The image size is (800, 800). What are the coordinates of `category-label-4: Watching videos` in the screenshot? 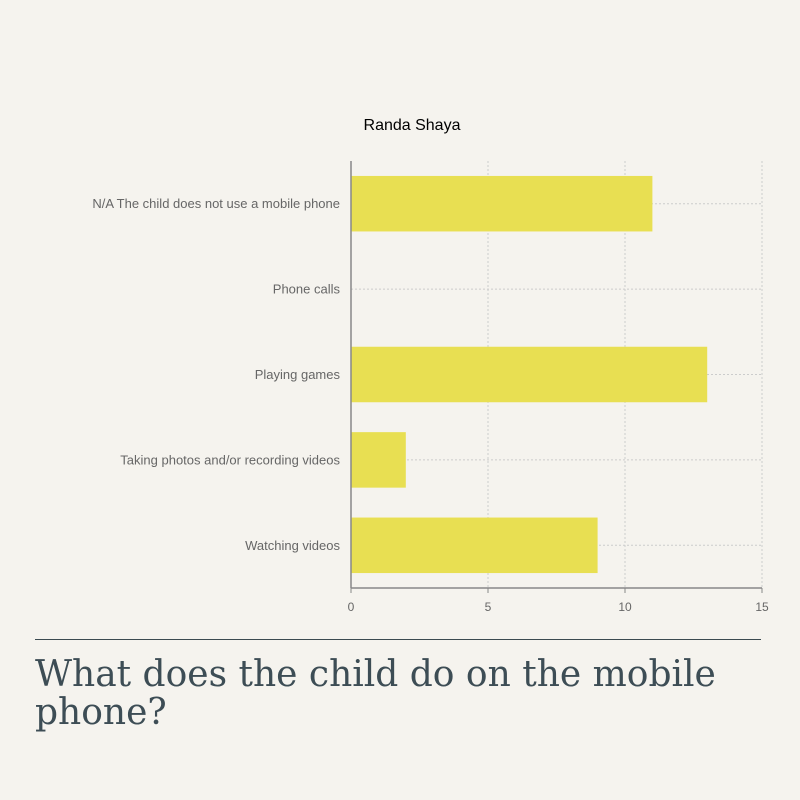 It's located at (292, 545).